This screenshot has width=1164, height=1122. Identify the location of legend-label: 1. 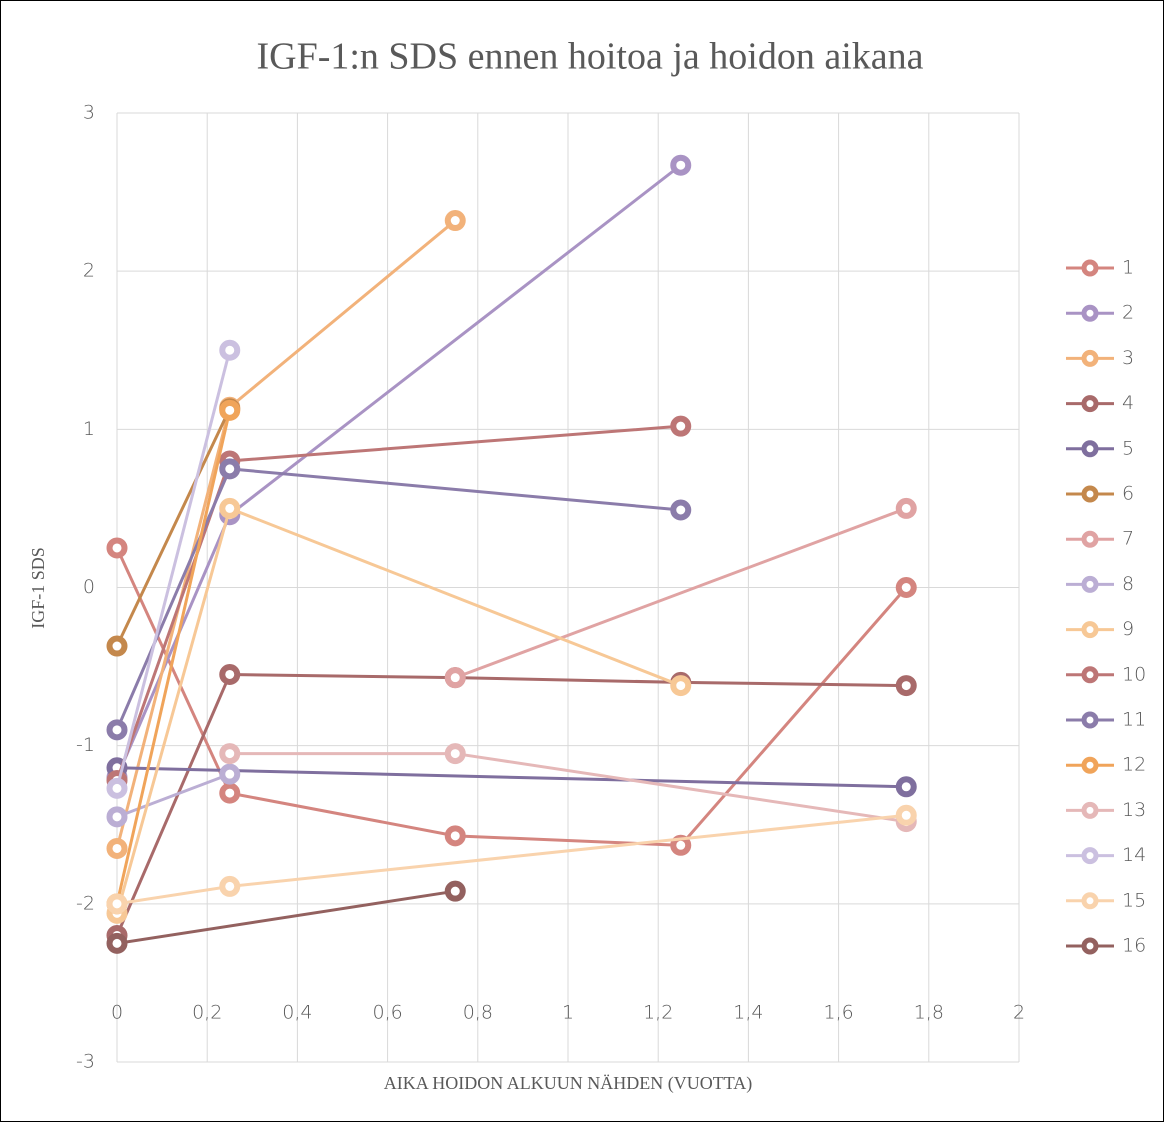
(1128, 268).